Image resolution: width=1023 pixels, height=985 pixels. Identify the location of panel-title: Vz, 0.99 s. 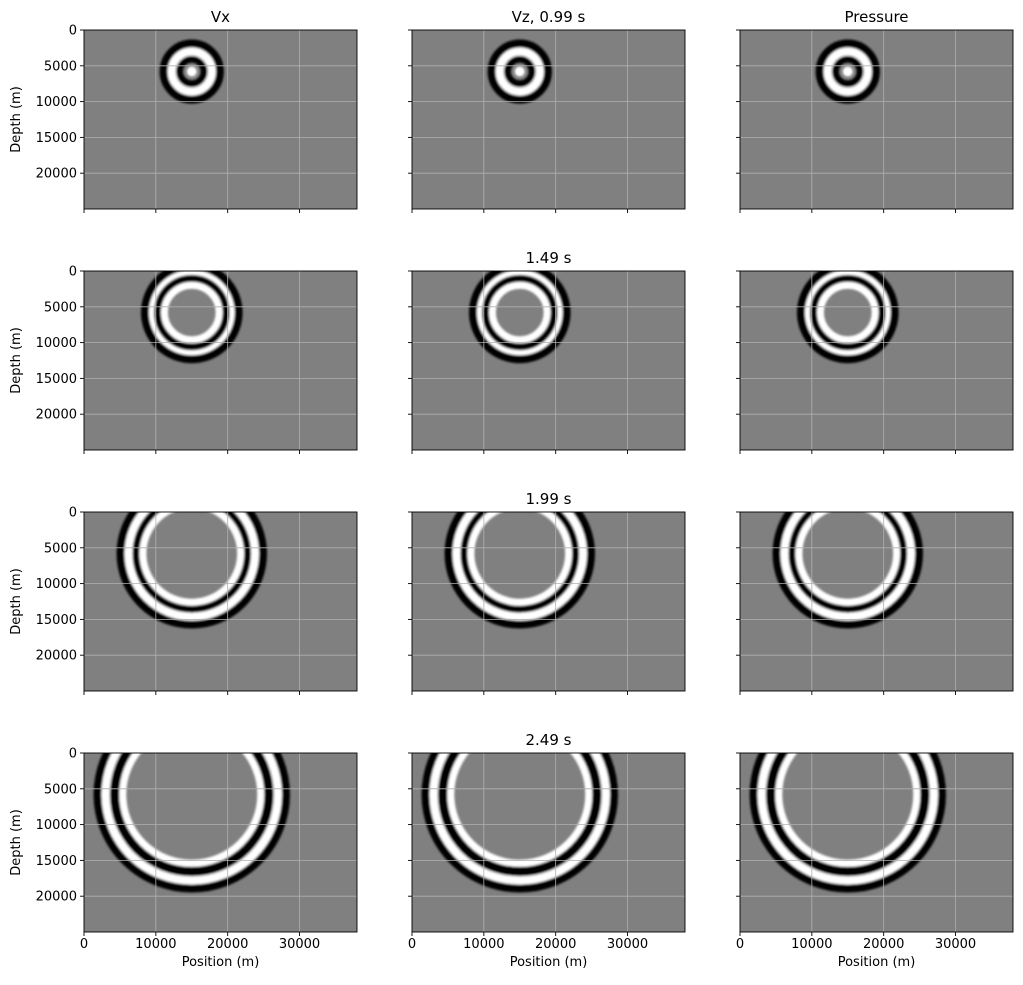
(549, 17).